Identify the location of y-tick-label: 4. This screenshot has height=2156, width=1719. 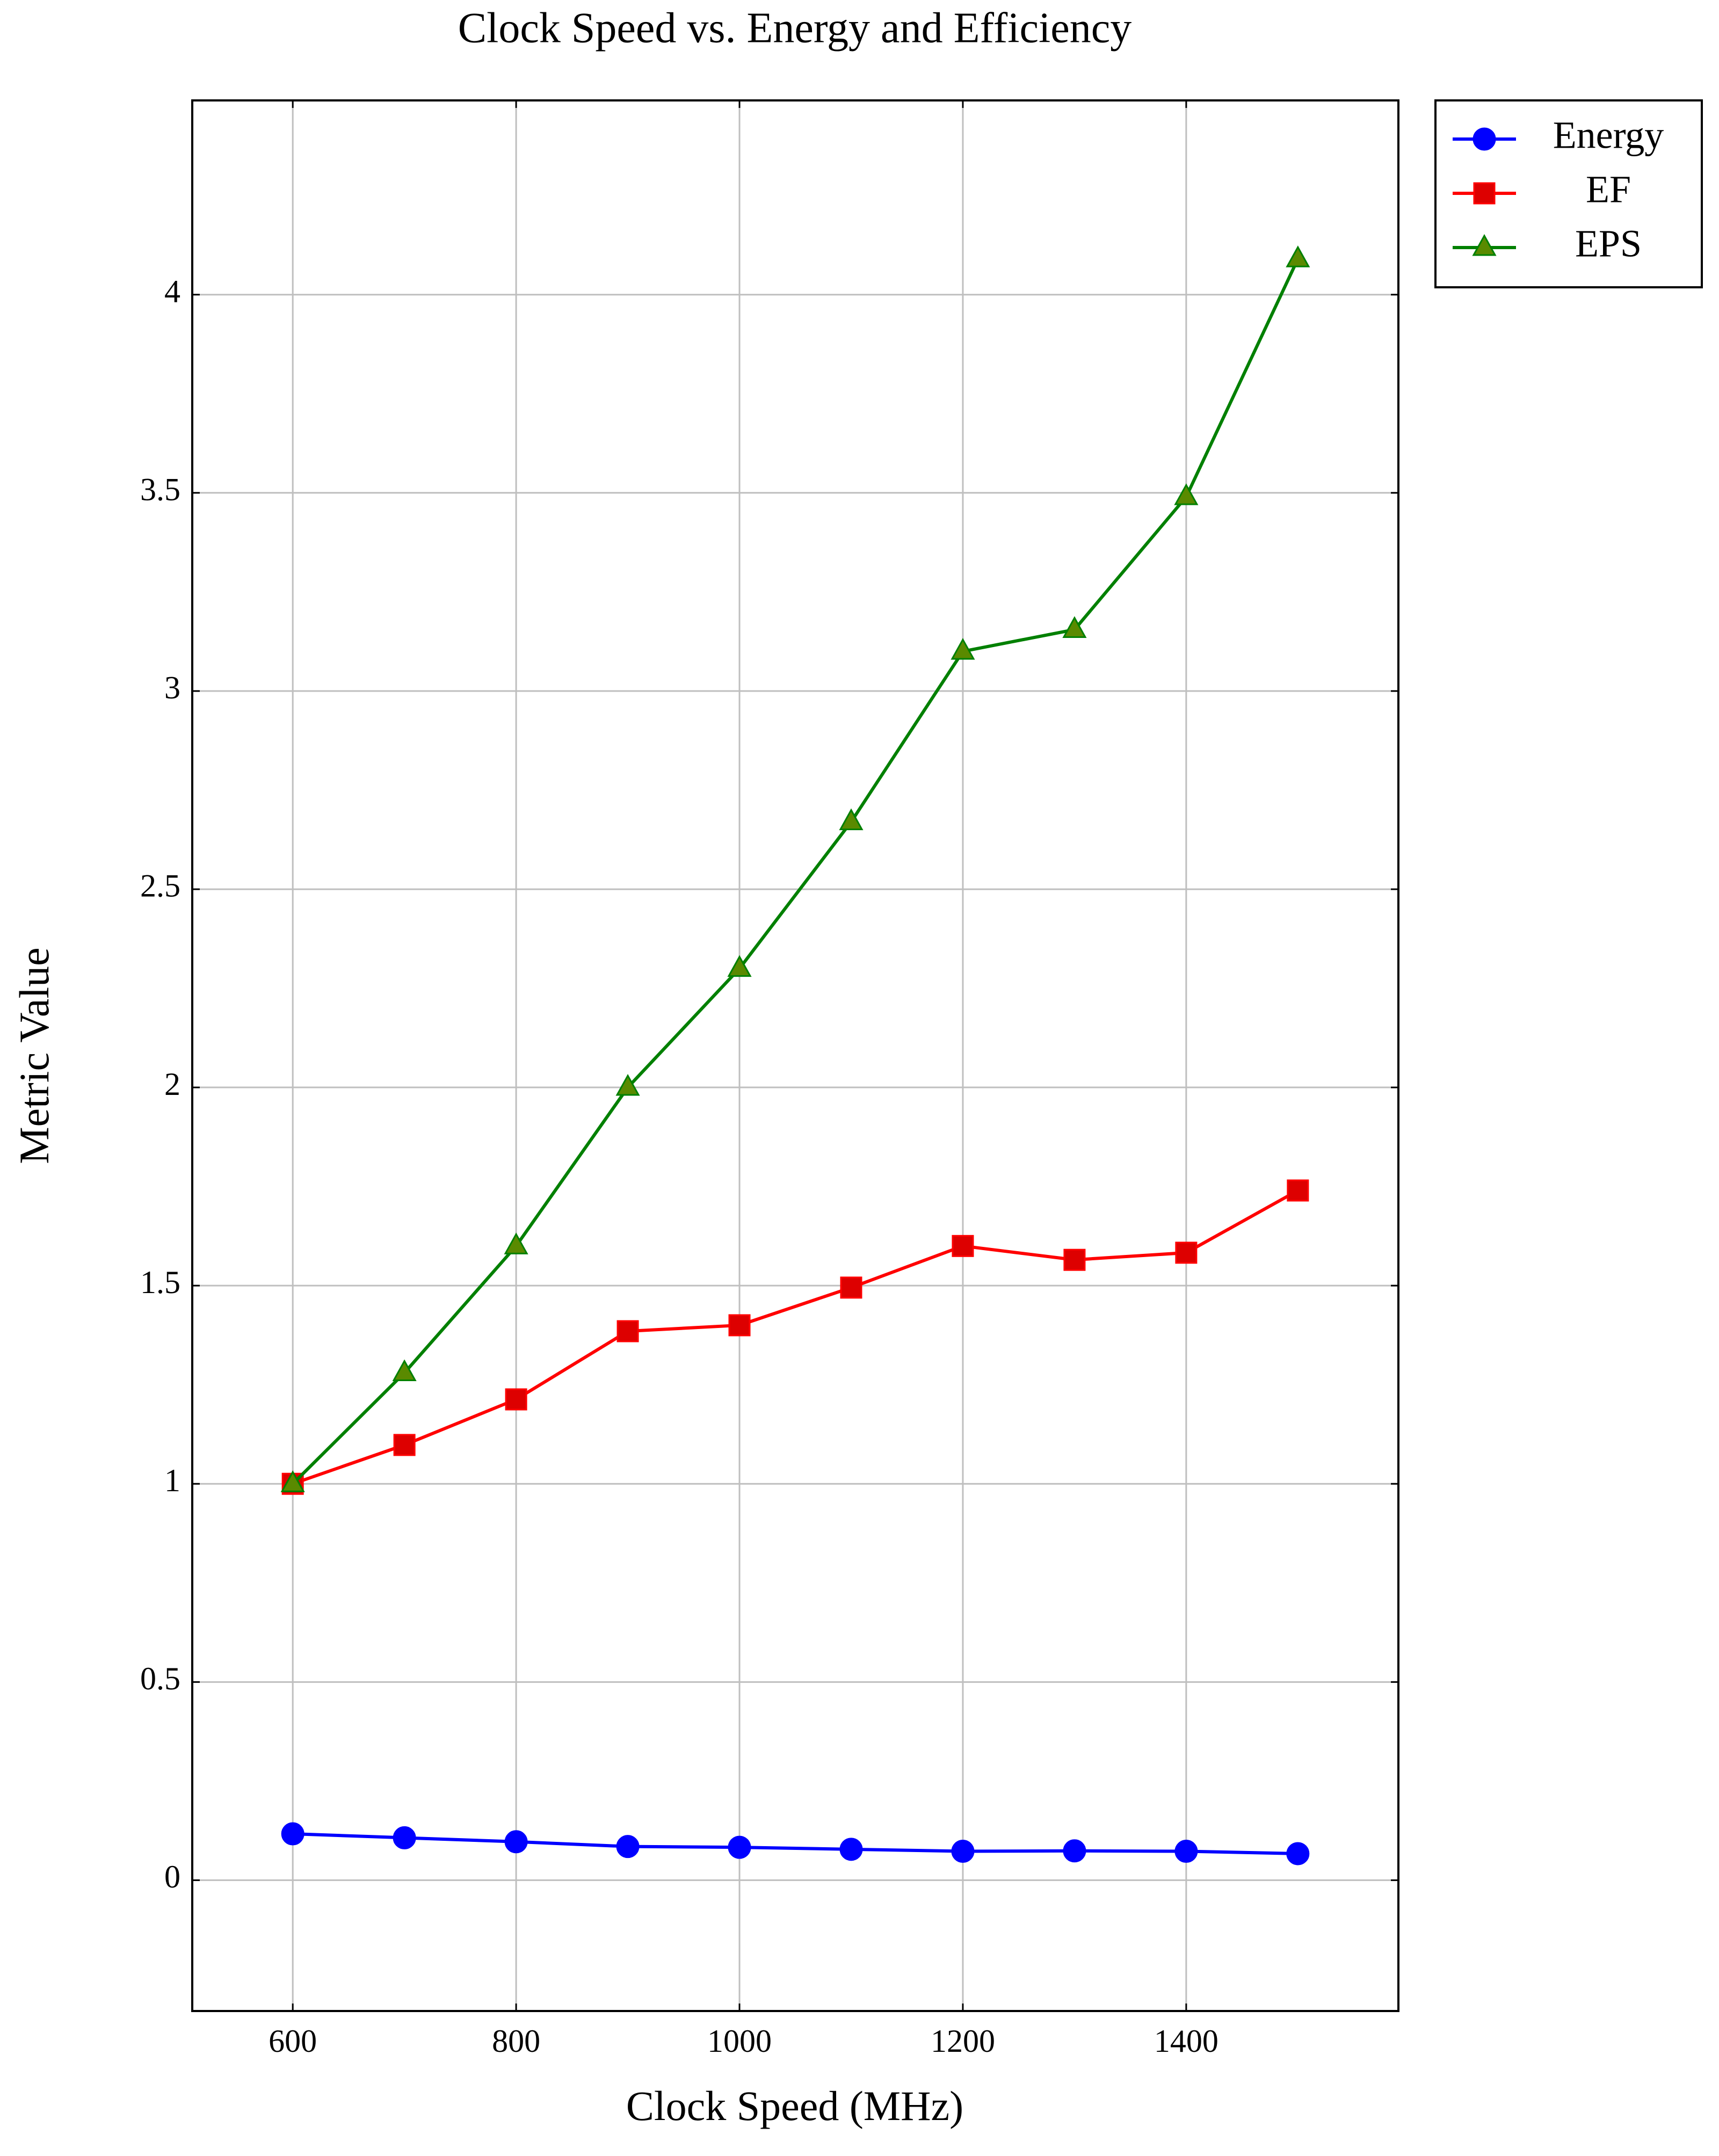
(172, 291).